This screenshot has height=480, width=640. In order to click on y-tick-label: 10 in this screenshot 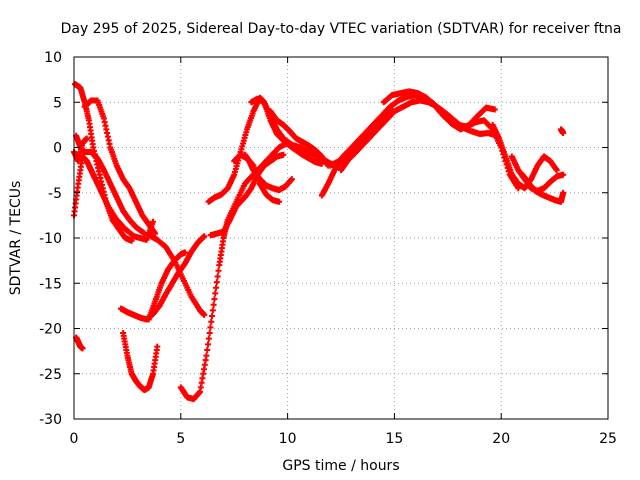, I will do `click(53, 58)`.